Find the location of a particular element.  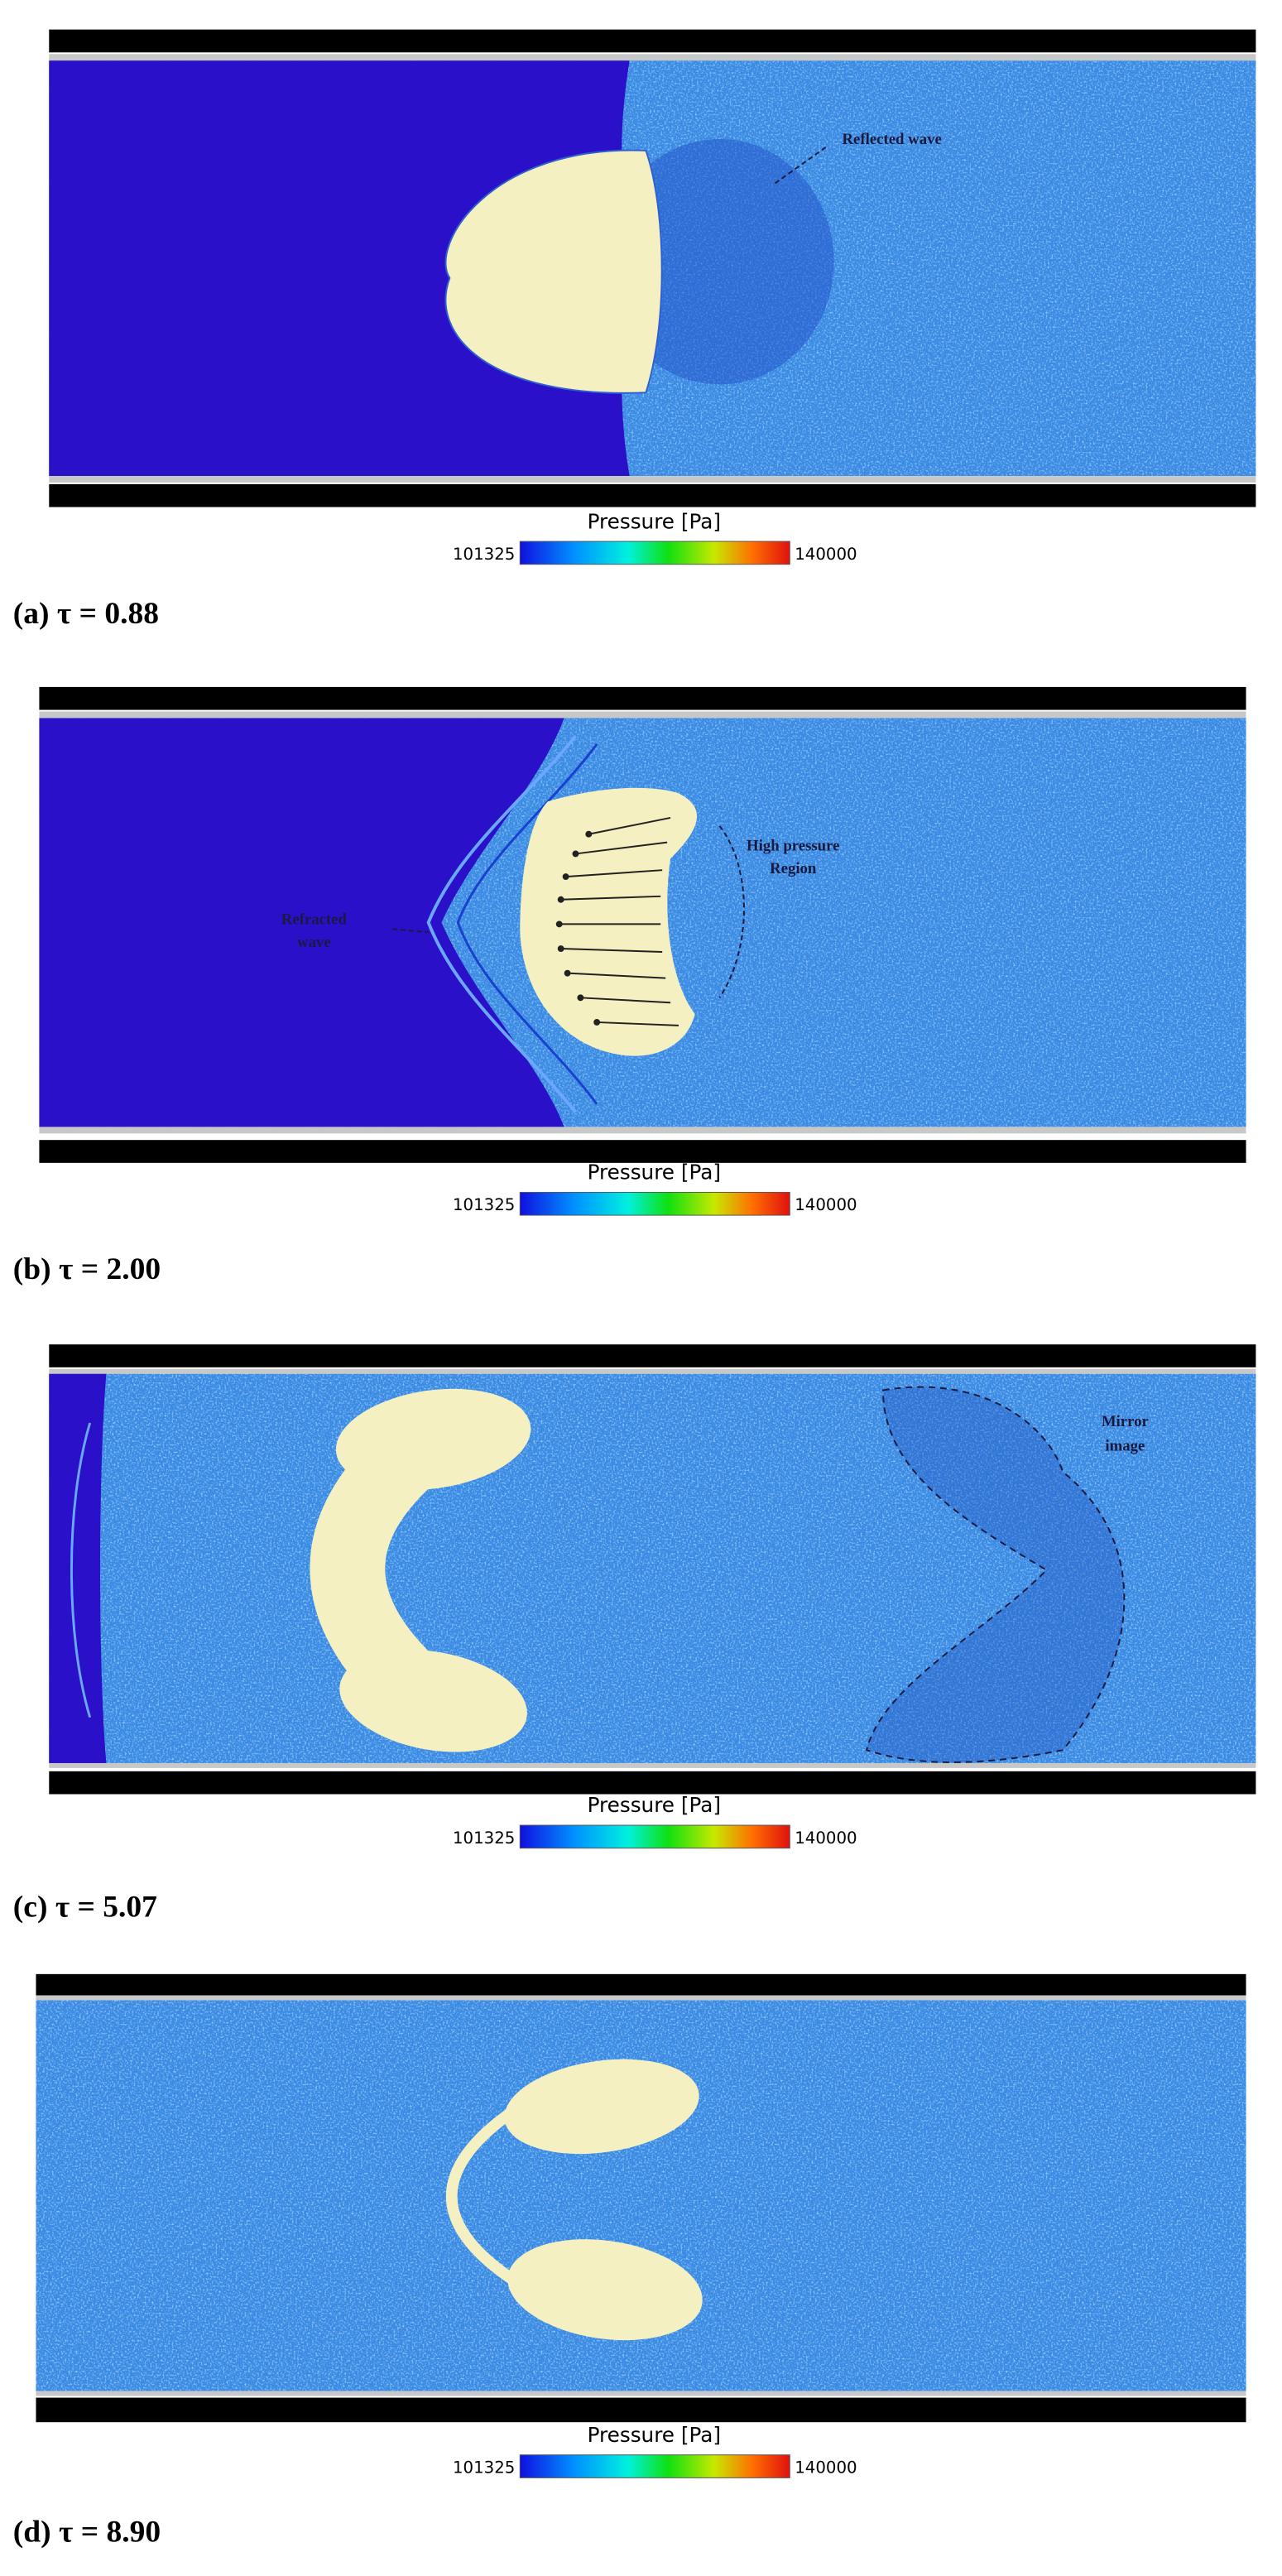

colorbar: Pressure [Pa] 101325 140000 (a) τ = 0.88 is located at coordinates (435, 570).